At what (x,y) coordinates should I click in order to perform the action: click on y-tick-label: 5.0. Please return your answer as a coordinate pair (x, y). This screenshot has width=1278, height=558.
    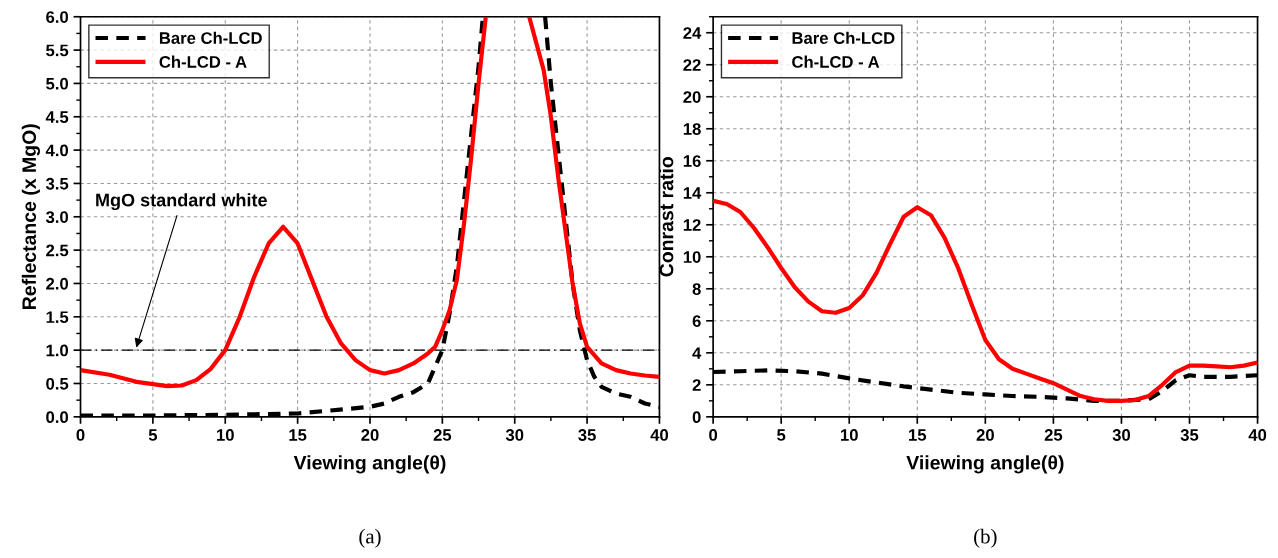
    Looking at the image, I should click on (57, 83).